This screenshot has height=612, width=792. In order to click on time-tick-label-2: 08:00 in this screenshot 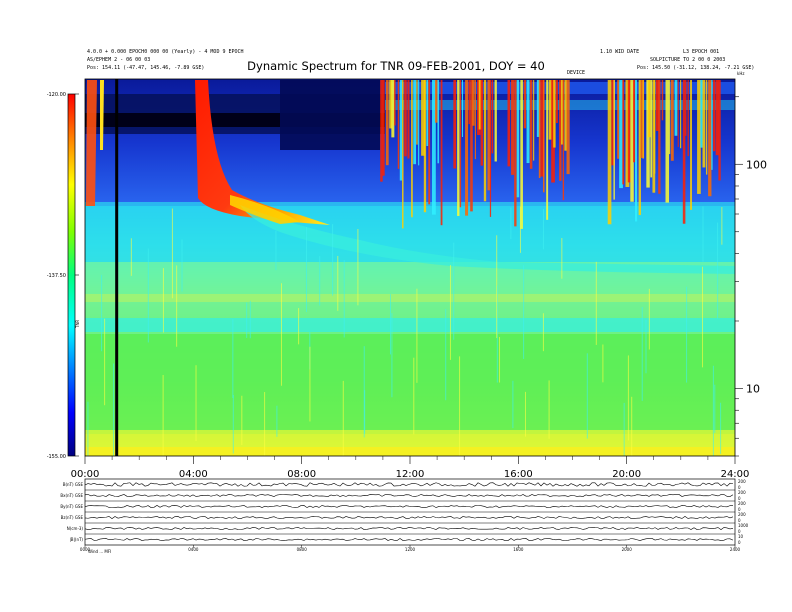, I will do `click(301, 474)`.